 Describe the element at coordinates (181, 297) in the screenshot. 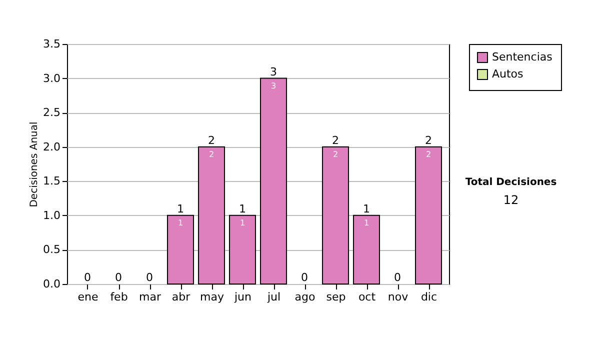

I see `x-tick-label: abr` at that location.